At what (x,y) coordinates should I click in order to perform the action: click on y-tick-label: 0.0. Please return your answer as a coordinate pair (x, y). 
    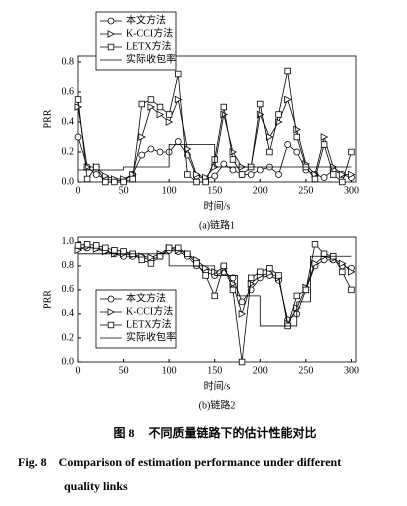
    Looking at the image, I should click on (68, 361).